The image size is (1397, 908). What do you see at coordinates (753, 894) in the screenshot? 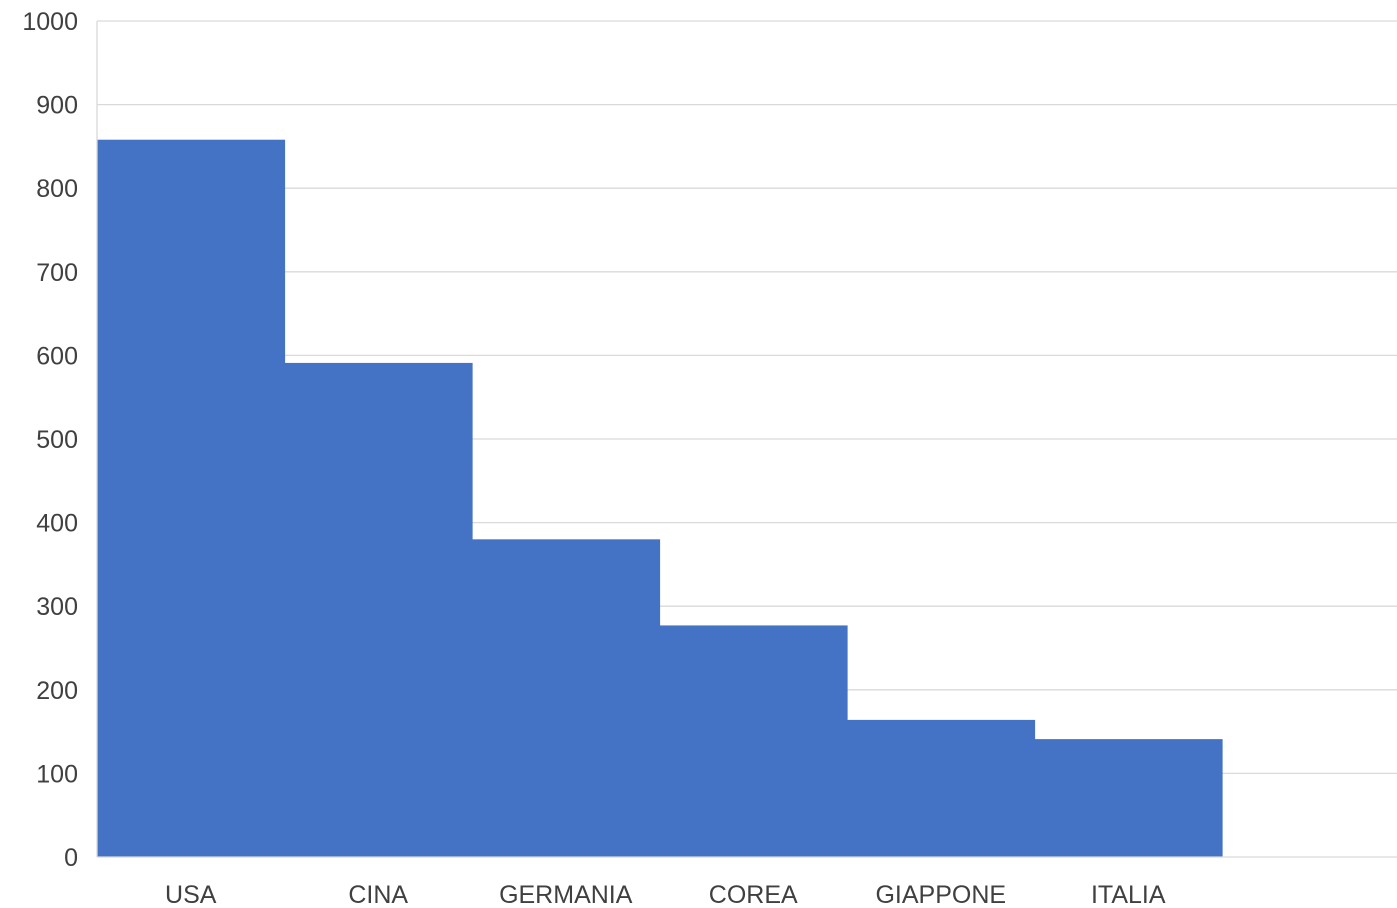
I see `x-tick-label: COREA` at bounding box center [753, 894].